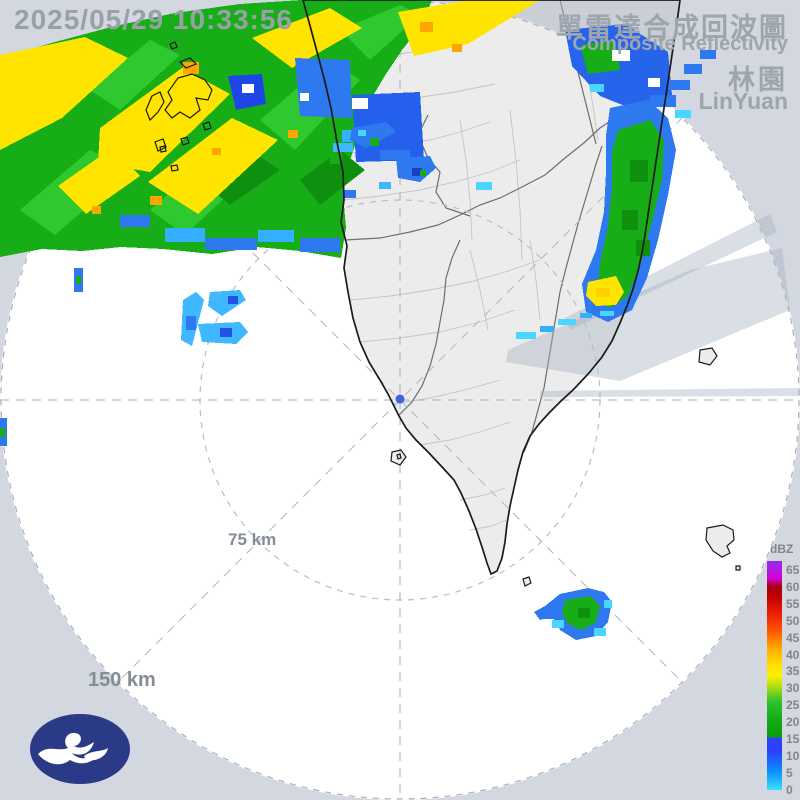 Image resolution: width=800 pixels, height=800 pixels. What do you see at coordinates (782, 549) in the screenshot?
I see `legend-unit-label: dBZ` at bounding box center [782, 549].